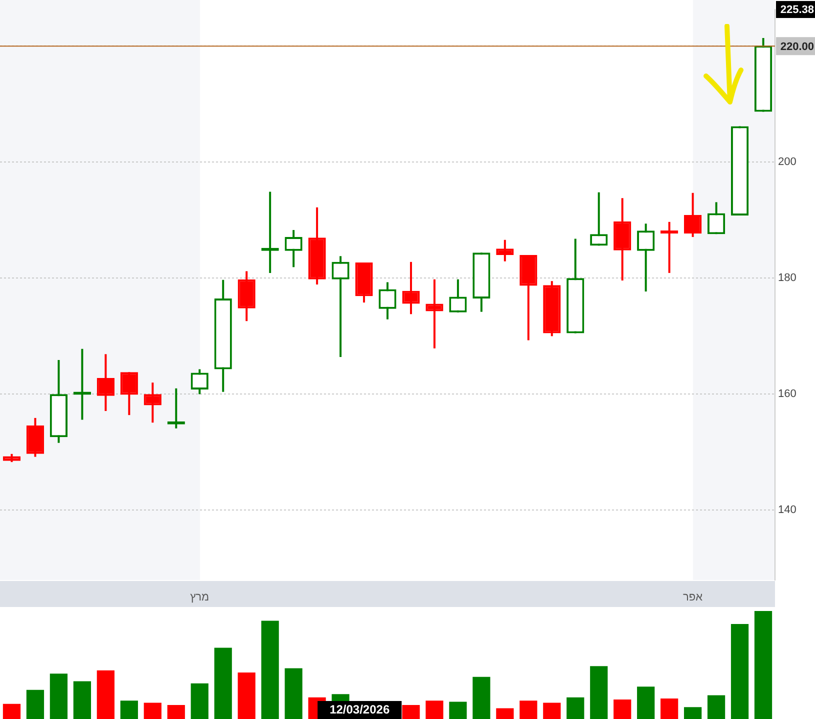 This screenshot has height=719, width=815. Describe the element at coordinates (200, 597) in the screenshot. I see `x-tick-label: מרץ` at that location.